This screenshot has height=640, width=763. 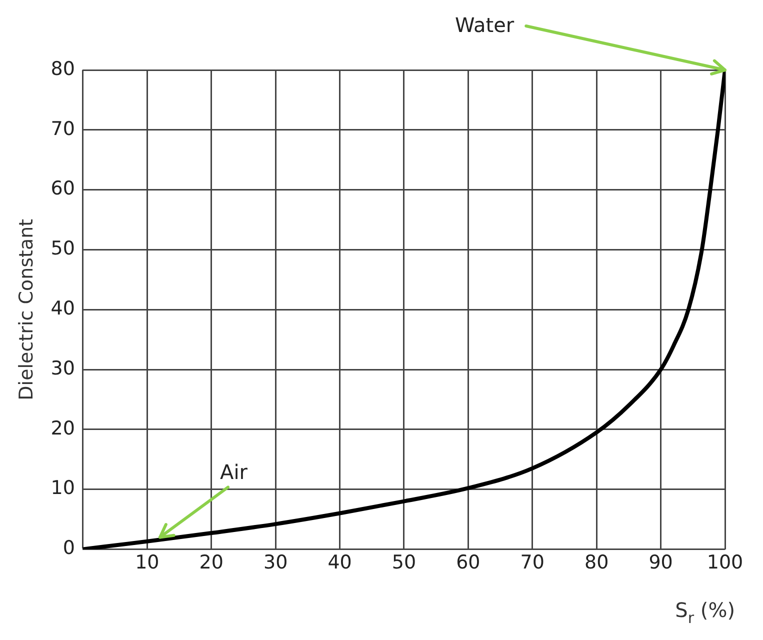 I want to click on x-tick-label: 50, so click(x=404, y=563).